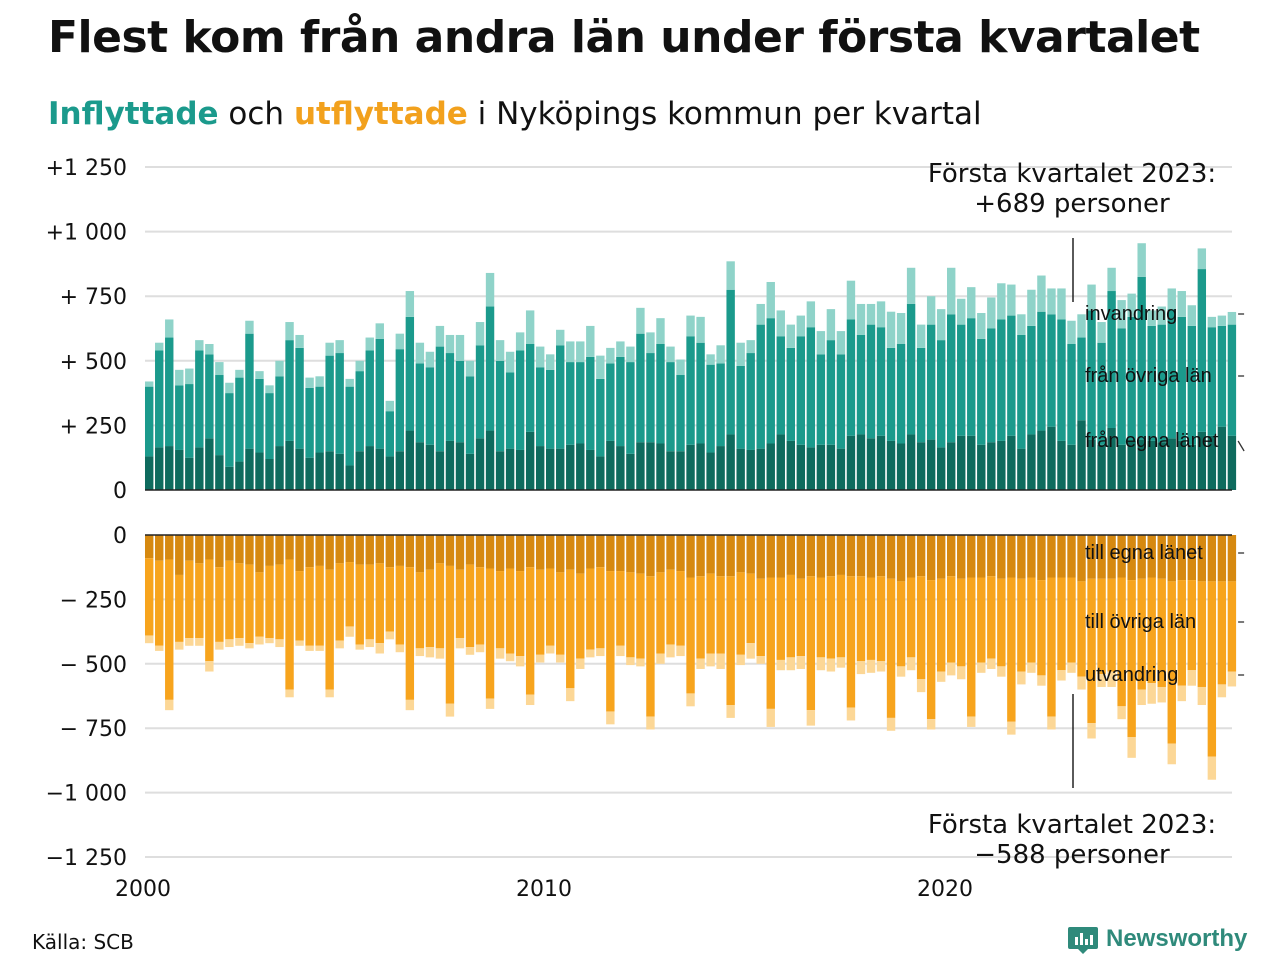  I want to click on source-note: Källa: SCB, so click(83, 942).